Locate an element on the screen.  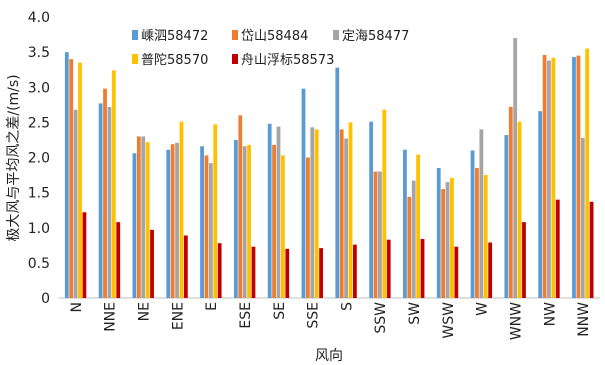
x-tick-label: NE is located at coordinates (145, 311).